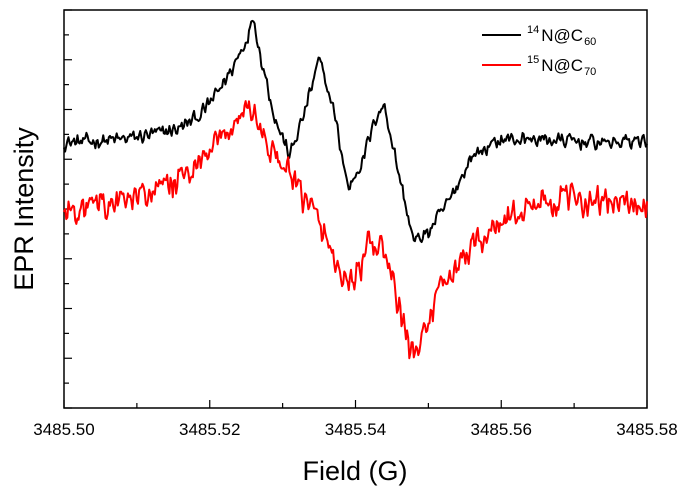 This screenshot has width=681, height=487. Describe the element at coordinates (209, 429) in the screenshot. I see `x-tick-label: 3485.52` at that location.